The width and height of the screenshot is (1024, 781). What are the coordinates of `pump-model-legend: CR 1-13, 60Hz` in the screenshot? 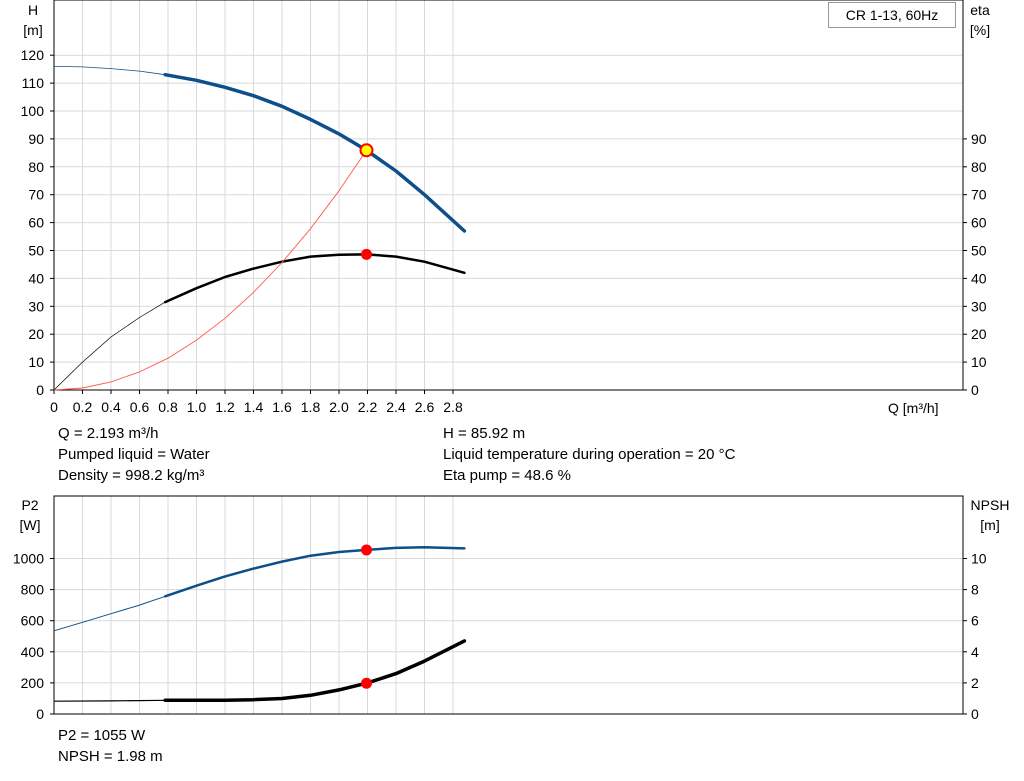 It's located at (892, 15).